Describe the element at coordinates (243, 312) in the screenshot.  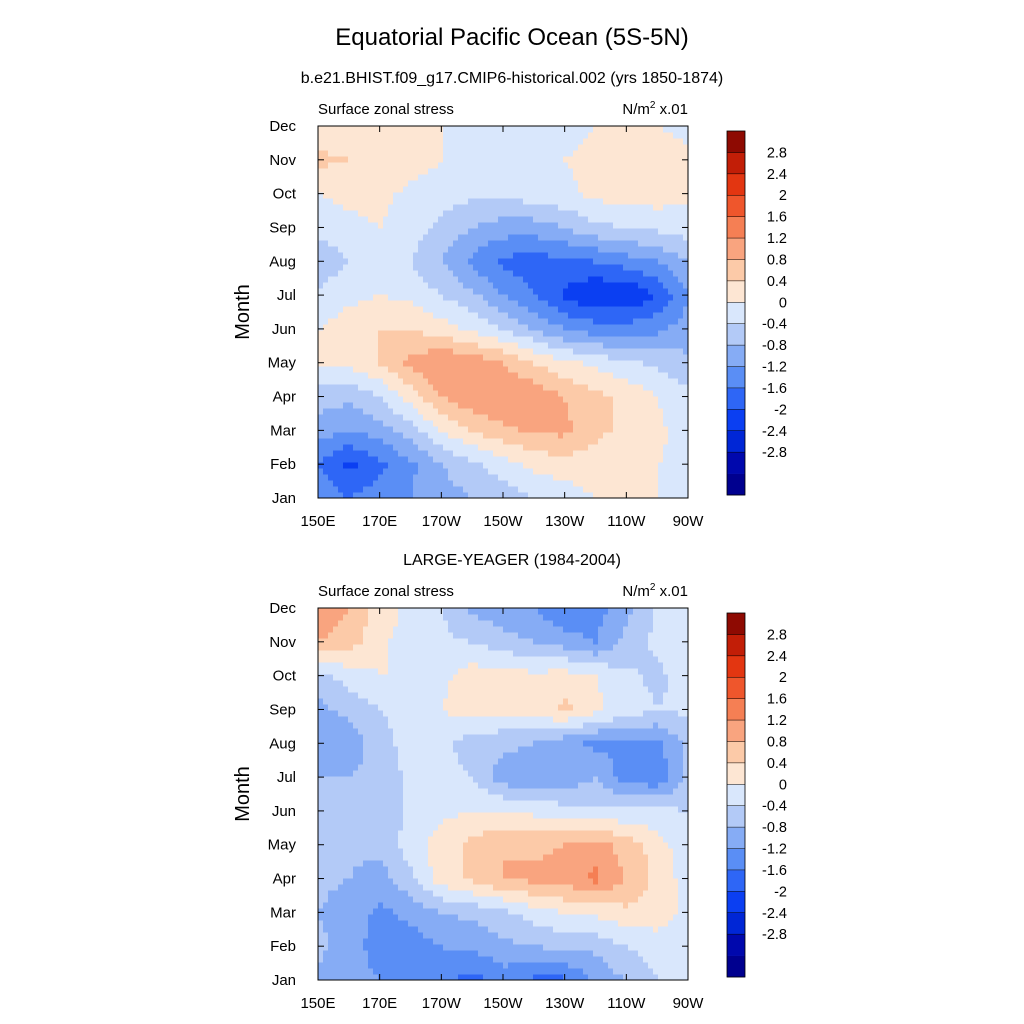
I see `y-axis-label: Month` at that location.